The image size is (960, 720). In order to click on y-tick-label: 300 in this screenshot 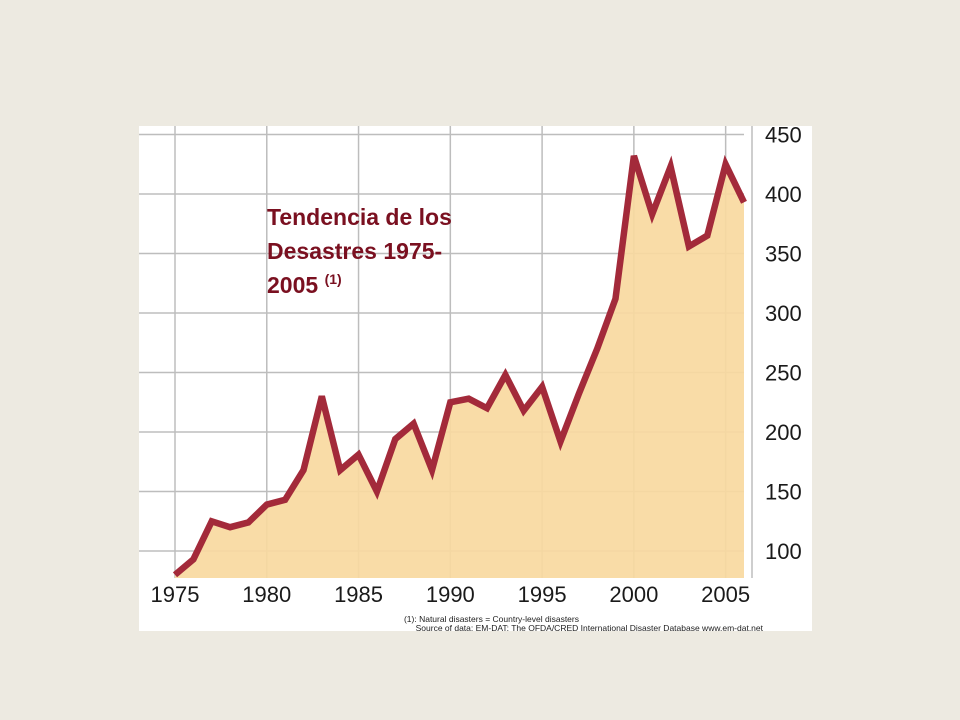, I will do `click(783, 313)`.